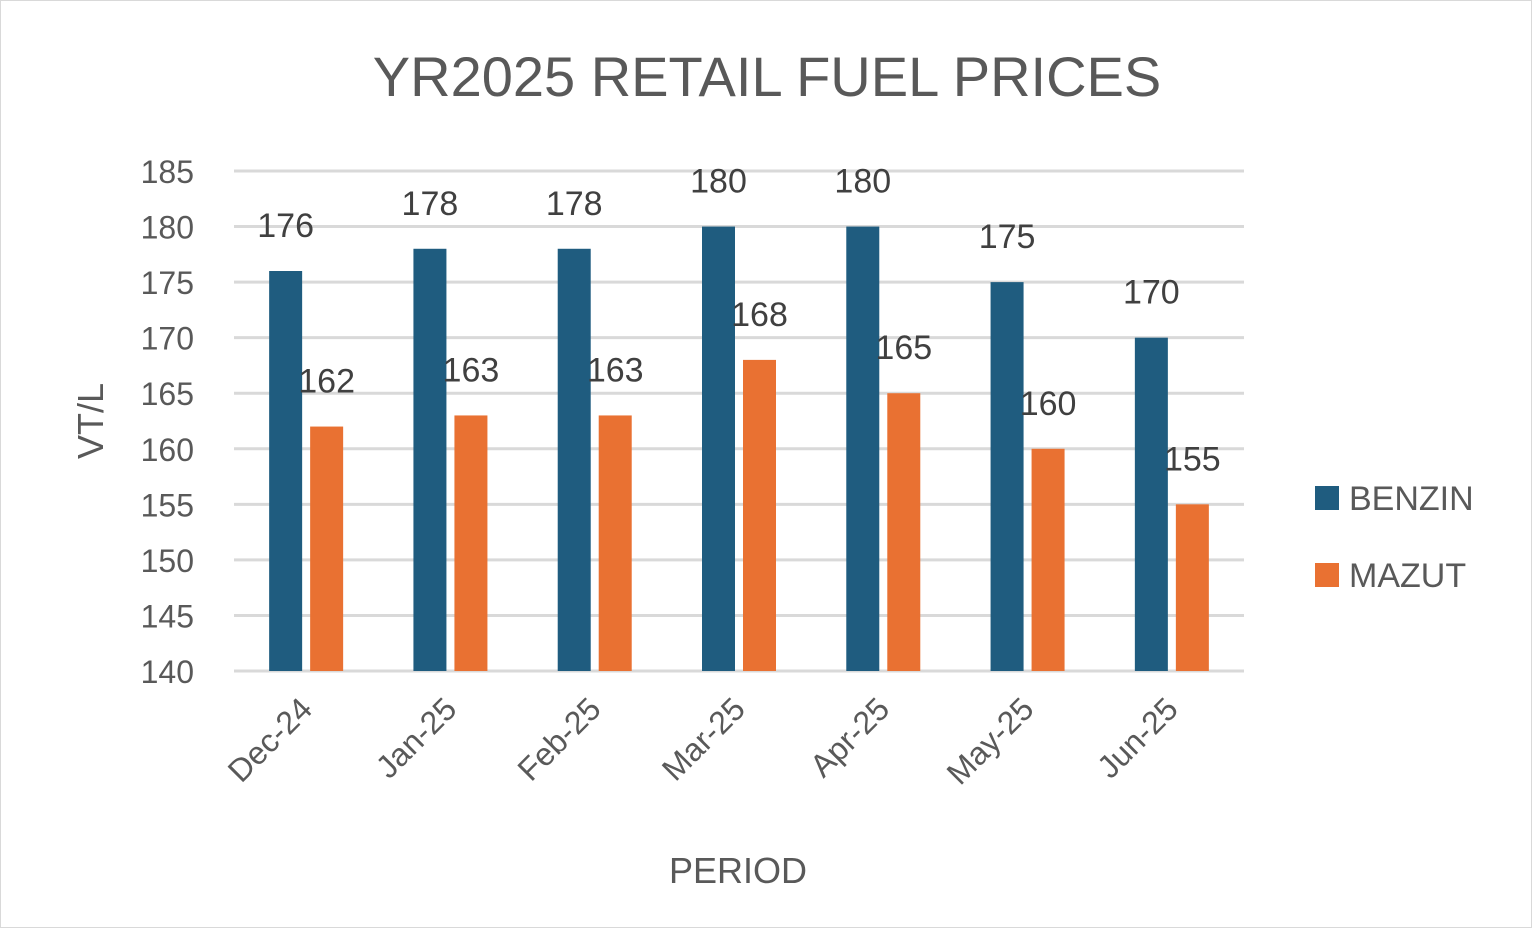  I want to click on x-tick-label: May-25, so click(990, 740).